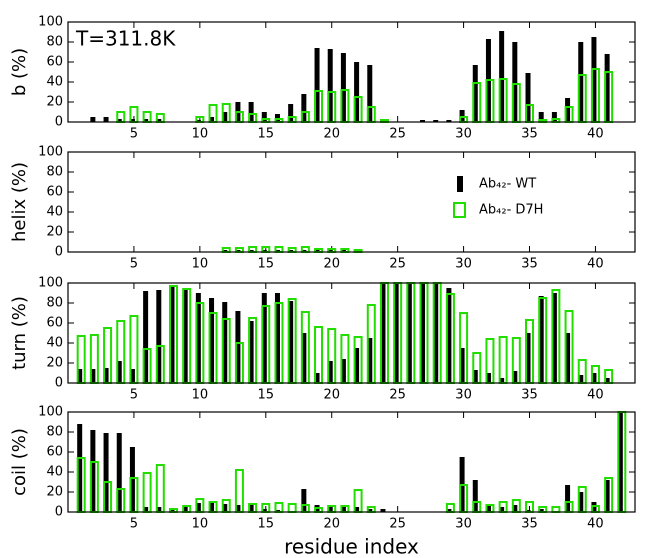 The height and width of the screenshot is (558, 647). I want to click on y-axis-label: coil (%), so click(19, 462).